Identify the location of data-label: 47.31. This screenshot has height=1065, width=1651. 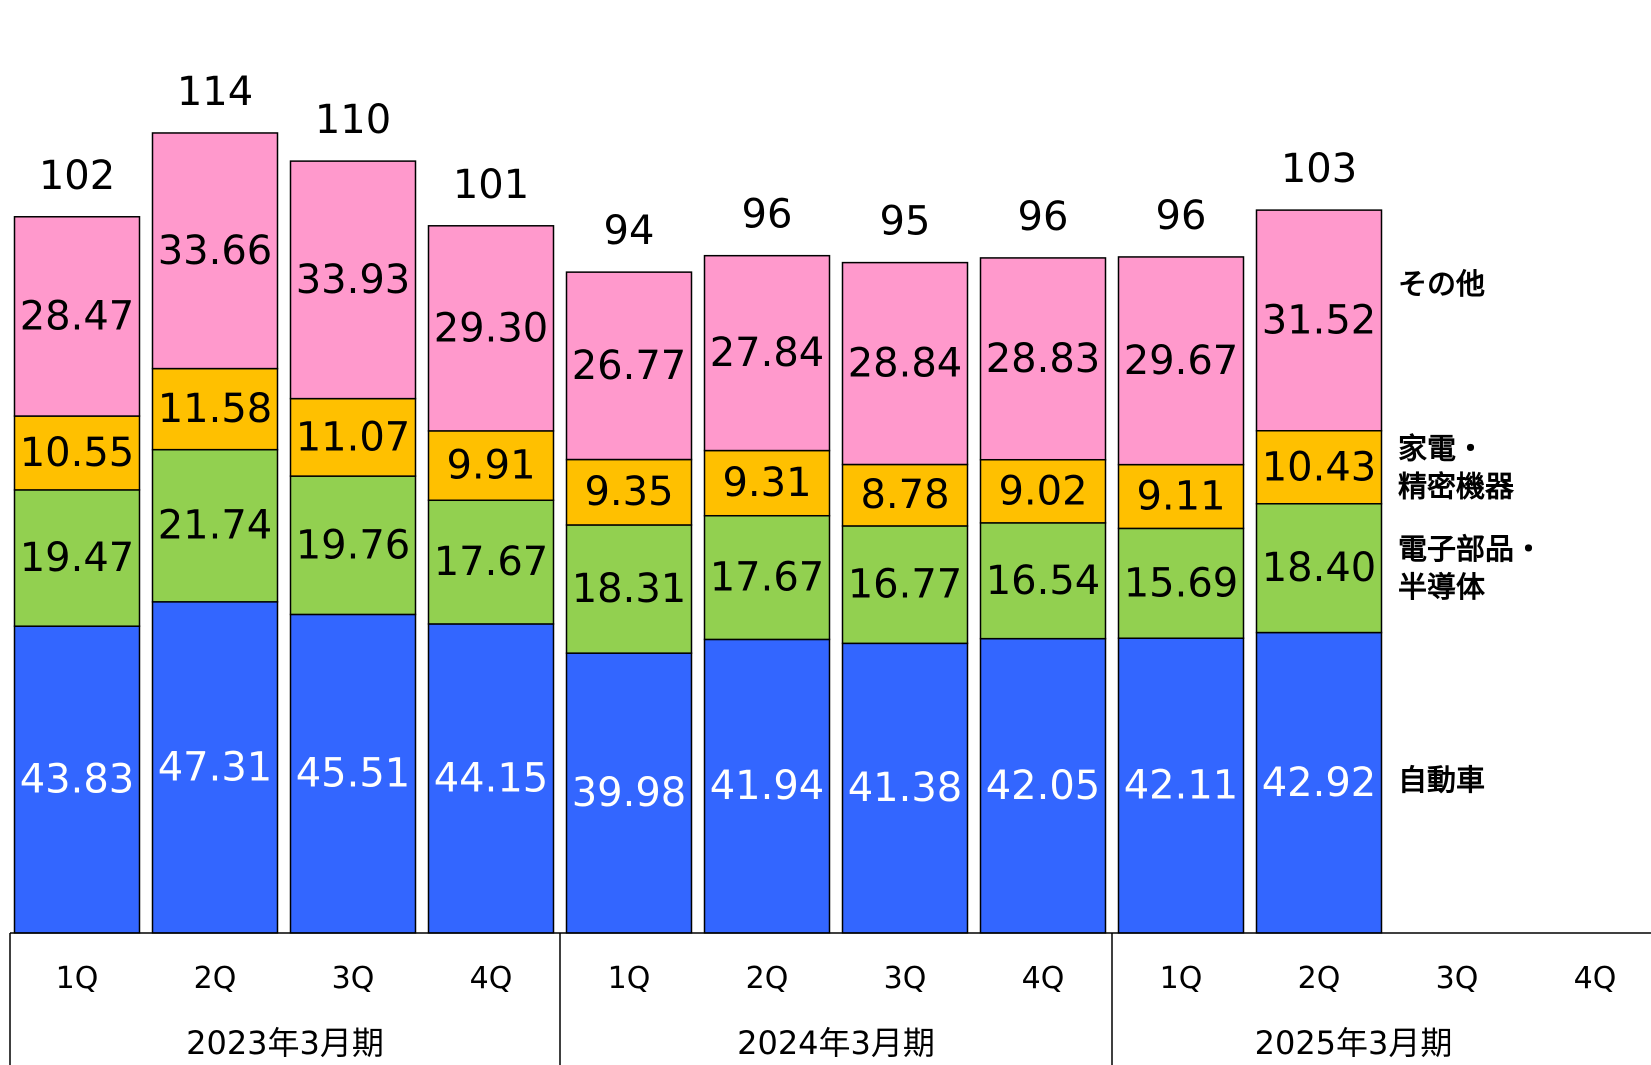
(215, 767).